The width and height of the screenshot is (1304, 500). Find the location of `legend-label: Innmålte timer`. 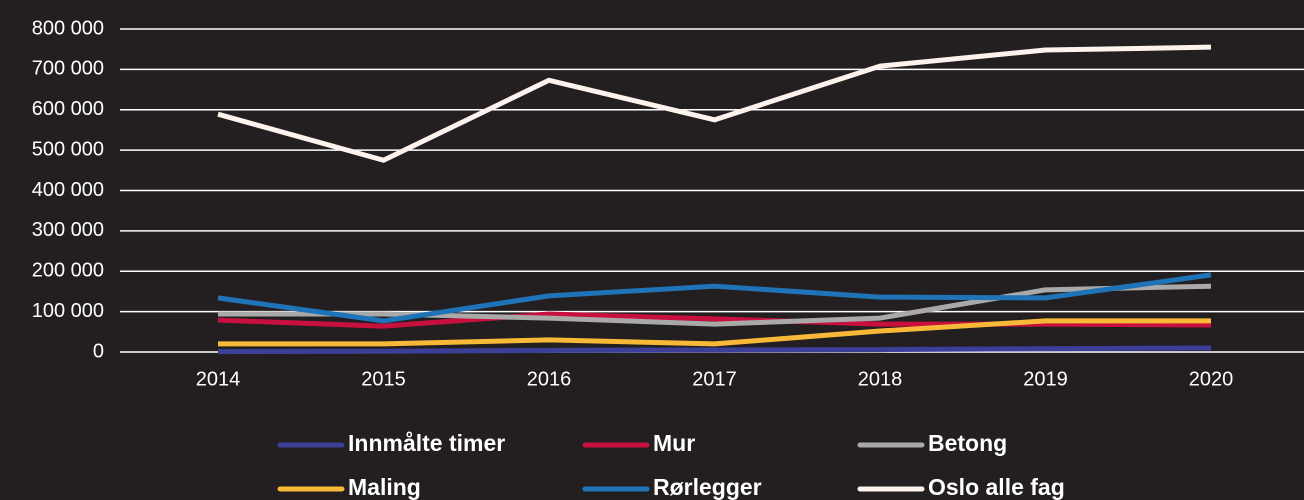

legend-label: Innmålte timer is located at coordinates (426, 443).